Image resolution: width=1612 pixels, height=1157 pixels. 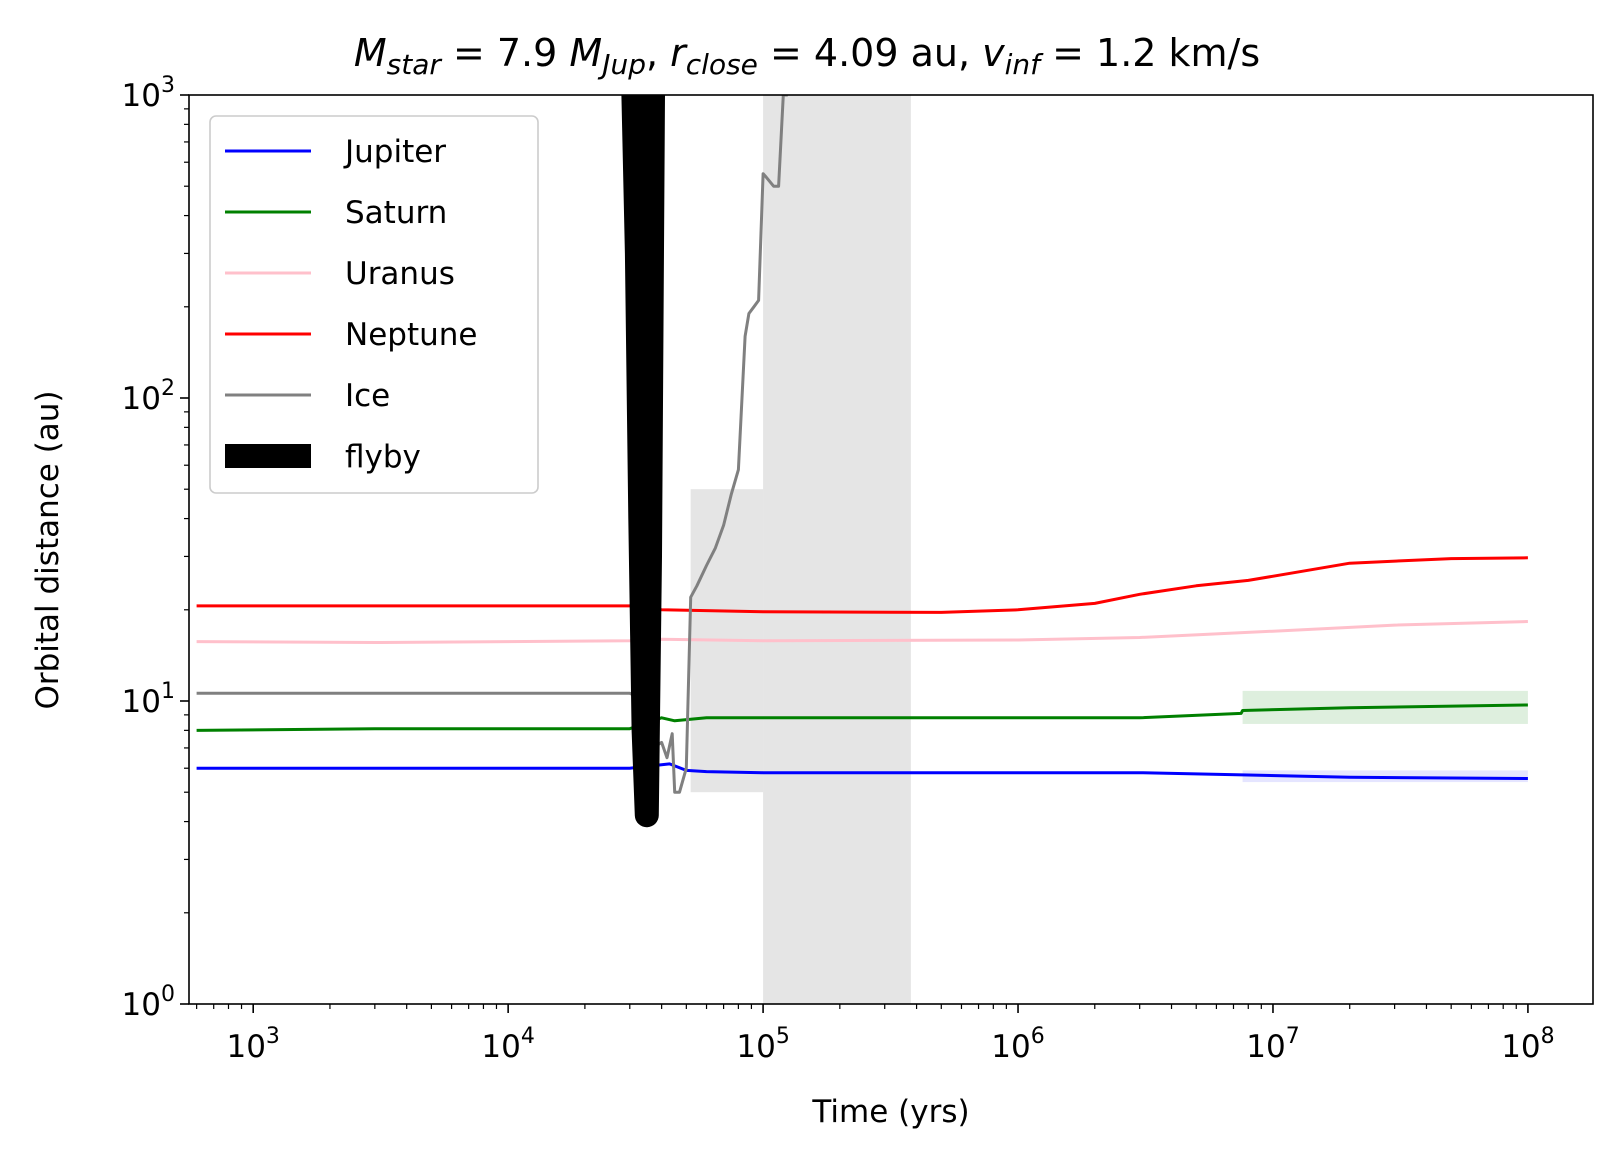 What do you see at coordinates (1527, 1044) in the screenshot?
I see `x-tick-label: 10⁸` at bounding box center [1527, 1044].